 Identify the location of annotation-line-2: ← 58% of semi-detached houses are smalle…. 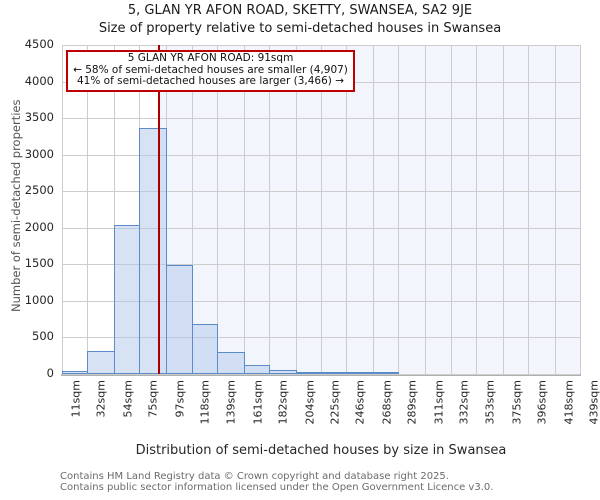
(210, 69).